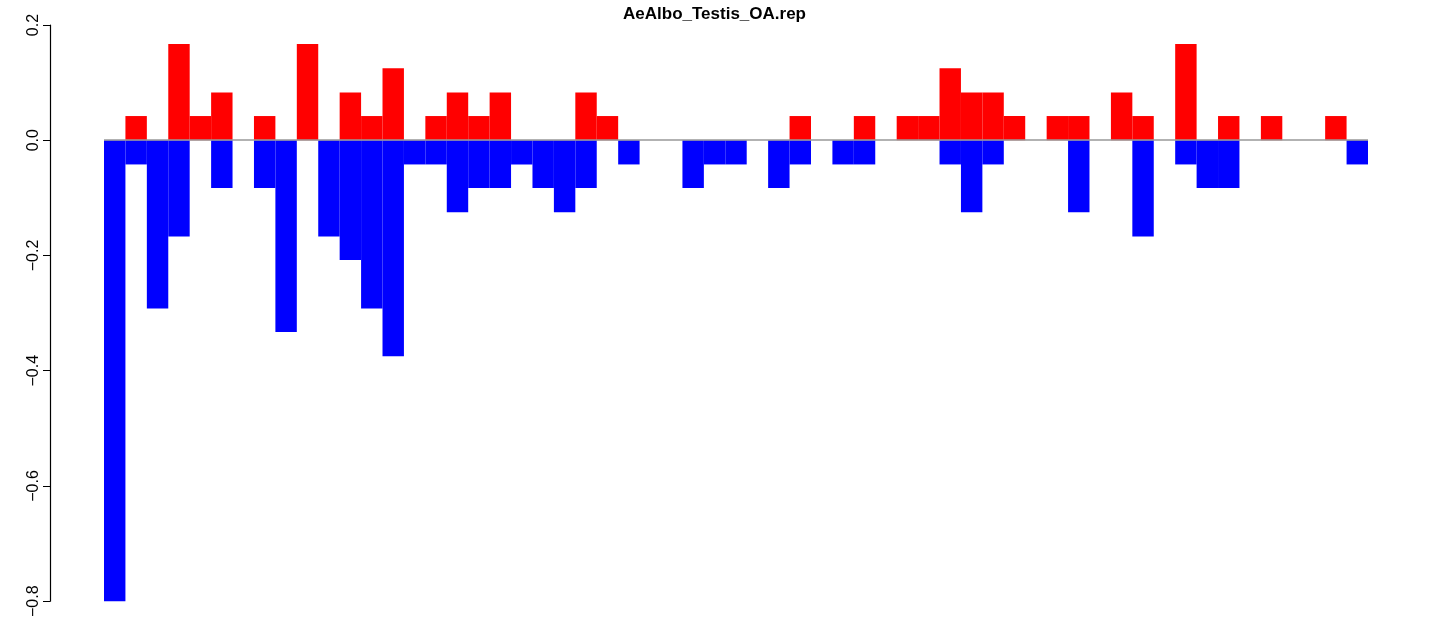 The image size is (1429, 620). I want to click on y-tick-label: 0.2, so click(32, 25).